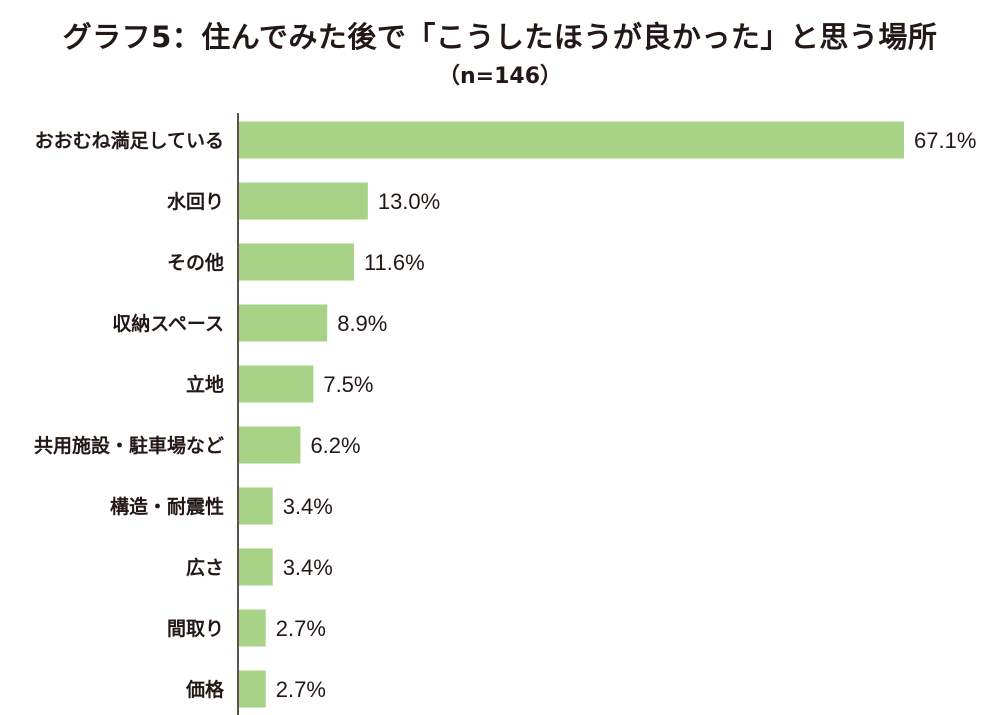  I want to click on data-label: 8.9%, so click(362, 323).